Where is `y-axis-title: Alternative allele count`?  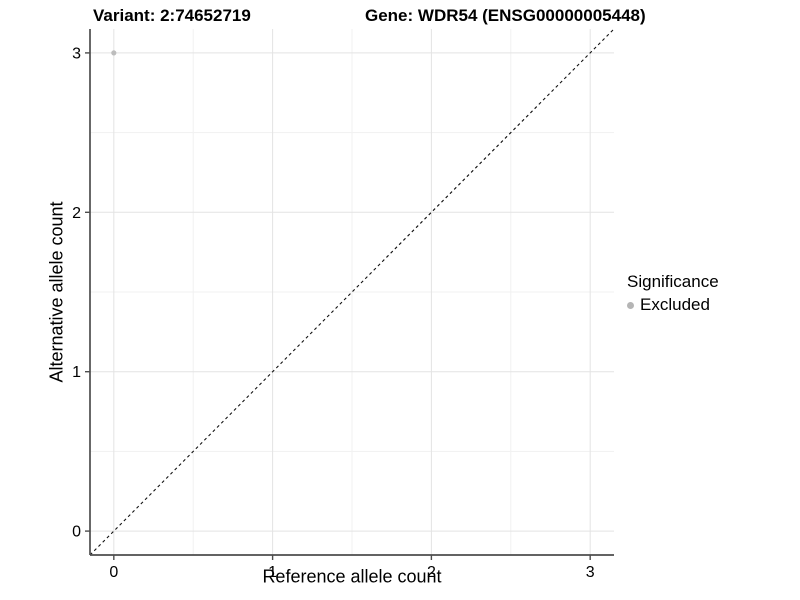
y-axis-title: Alternative allele count is located at coordinates (56, 292).